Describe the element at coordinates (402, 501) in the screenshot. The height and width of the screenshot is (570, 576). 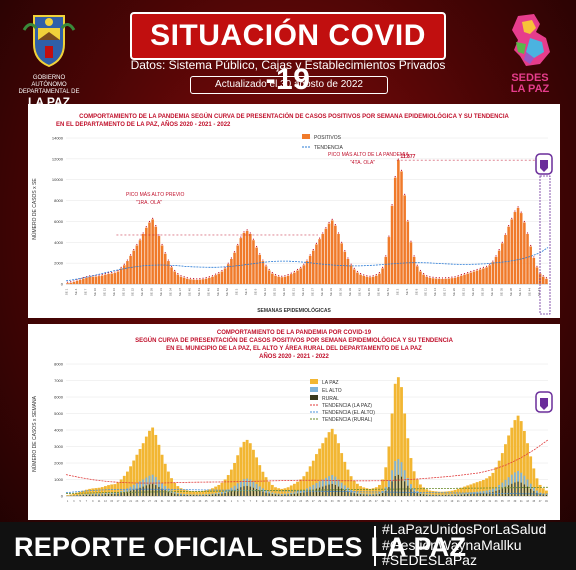
I see `chart2-x-tick-label: 3` at that location.